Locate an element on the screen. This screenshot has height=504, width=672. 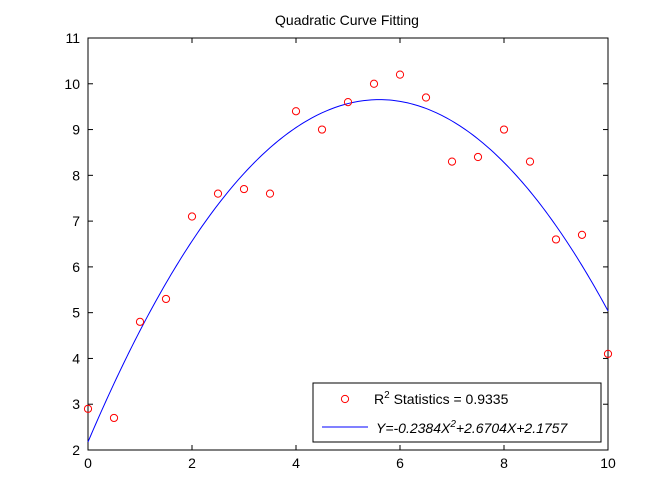
y-axis-tick-labels: 2 3 4 5 6 7 8 9 10 11 is located at coordinates (72, 244).